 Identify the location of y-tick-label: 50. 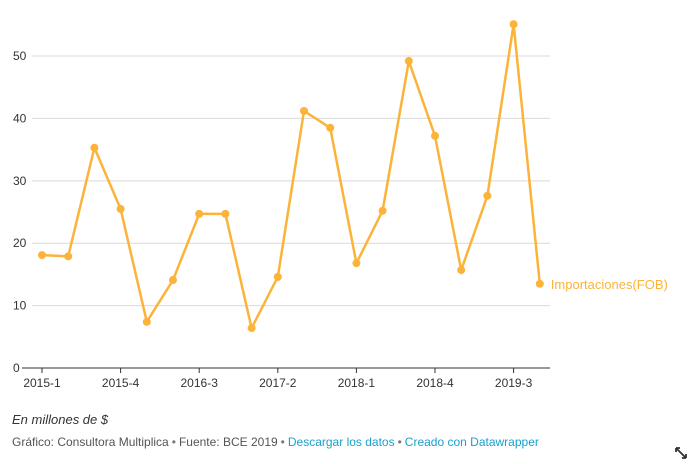
(20, 56).